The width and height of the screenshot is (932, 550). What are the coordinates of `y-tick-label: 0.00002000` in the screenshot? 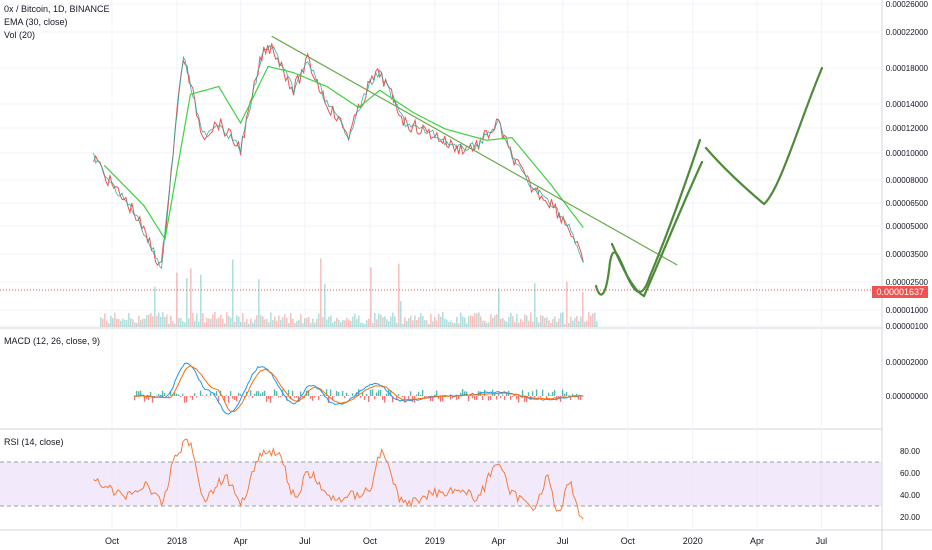 It's located at (907, 362).